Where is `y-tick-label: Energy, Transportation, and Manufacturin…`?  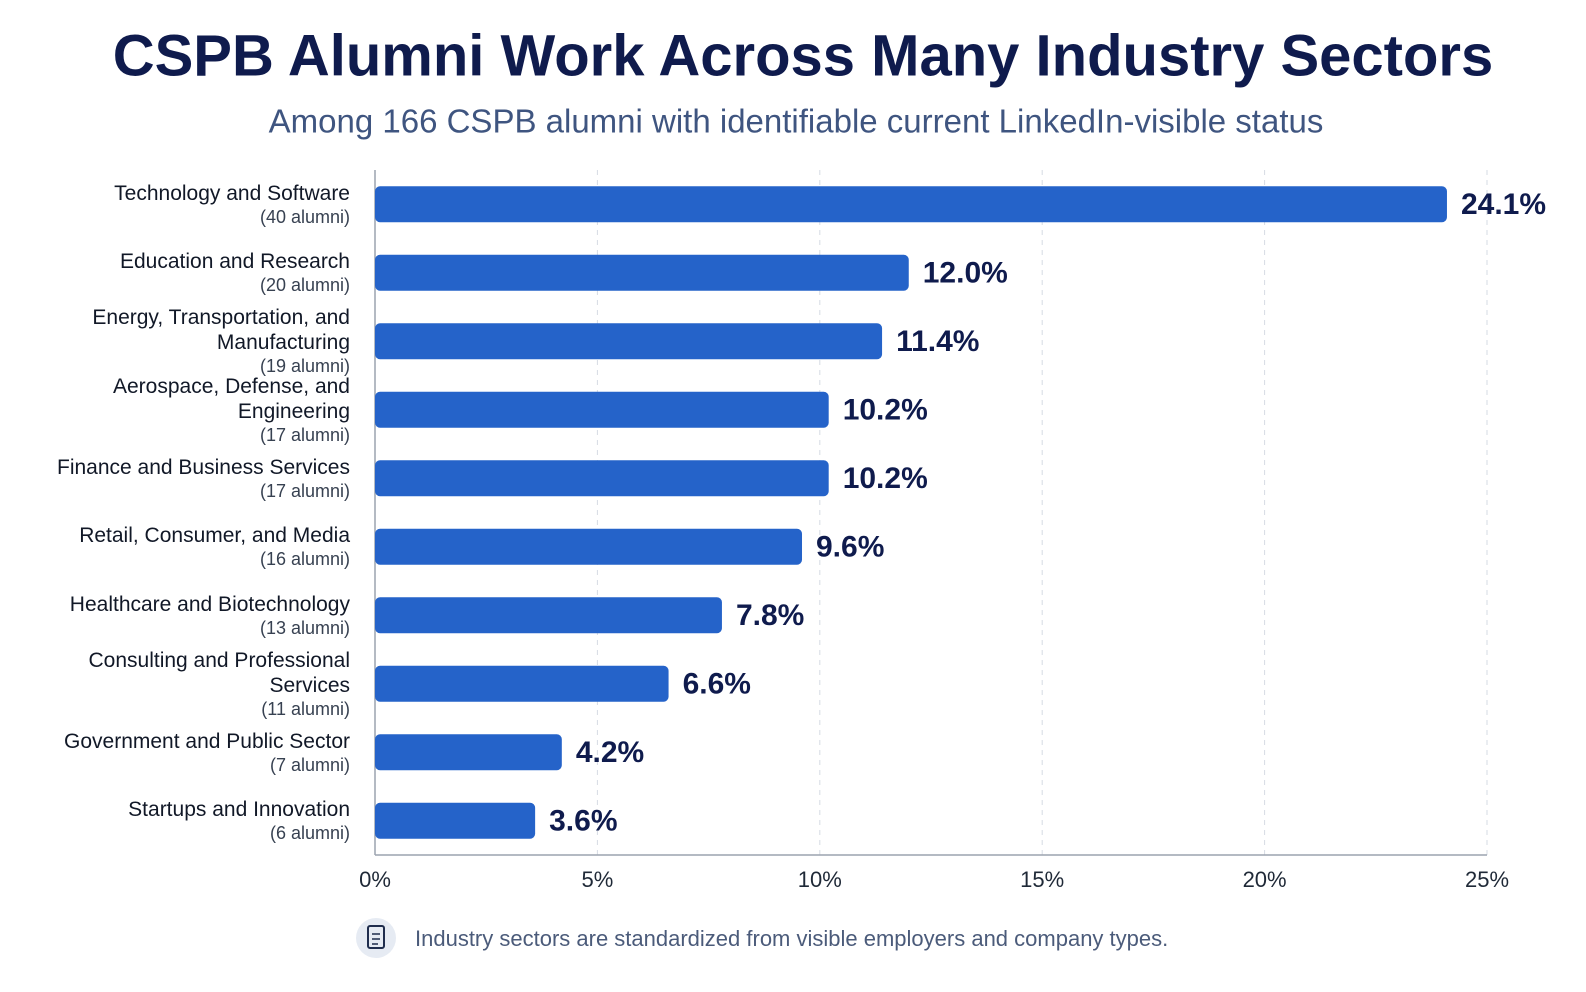 y-tick-label: Energy, Transportation, and Manufacturin… is located at coordinates (221, 330).